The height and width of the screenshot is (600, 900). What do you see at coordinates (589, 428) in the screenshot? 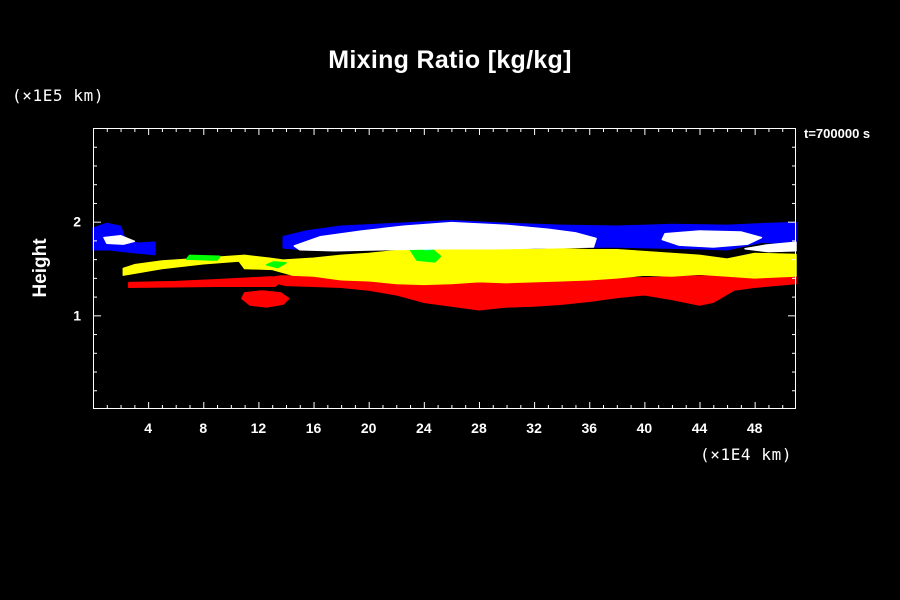
I see `x-tick-label: 36` at bounding box center [589, 428].